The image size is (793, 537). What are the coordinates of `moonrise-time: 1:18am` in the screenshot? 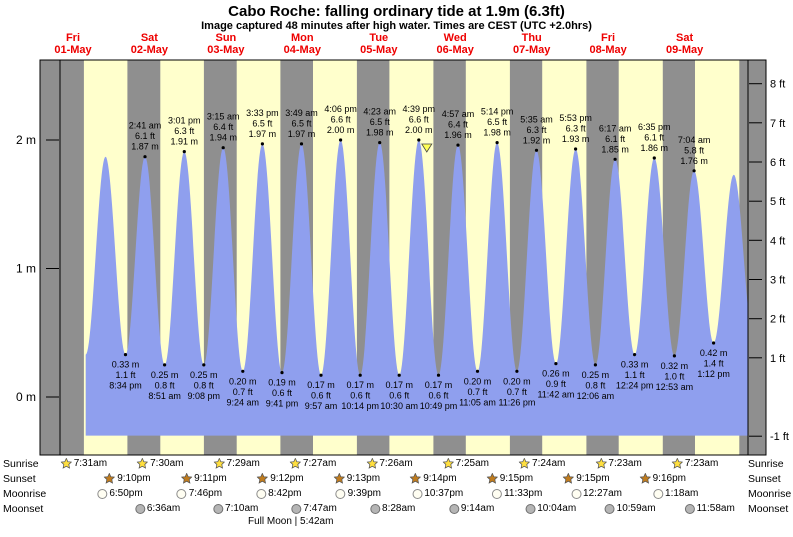 It's located at (682, 493).